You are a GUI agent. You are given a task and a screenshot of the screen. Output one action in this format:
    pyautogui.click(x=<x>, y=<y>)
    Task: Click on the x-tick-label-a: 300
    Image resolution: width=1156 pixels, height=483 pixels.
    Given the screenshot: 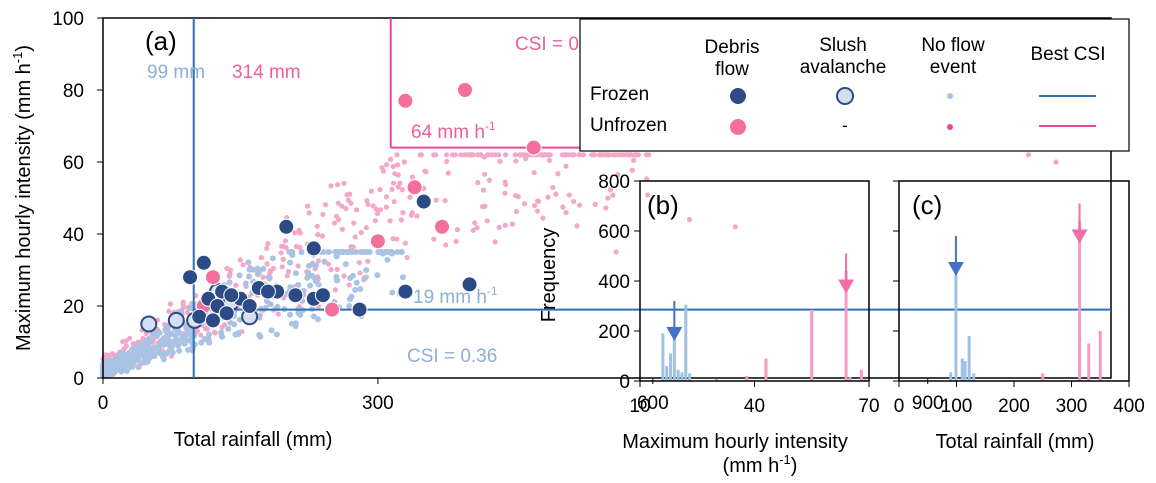 What is the action you would take?
    pyautogui.click(x=378, y=403)
    